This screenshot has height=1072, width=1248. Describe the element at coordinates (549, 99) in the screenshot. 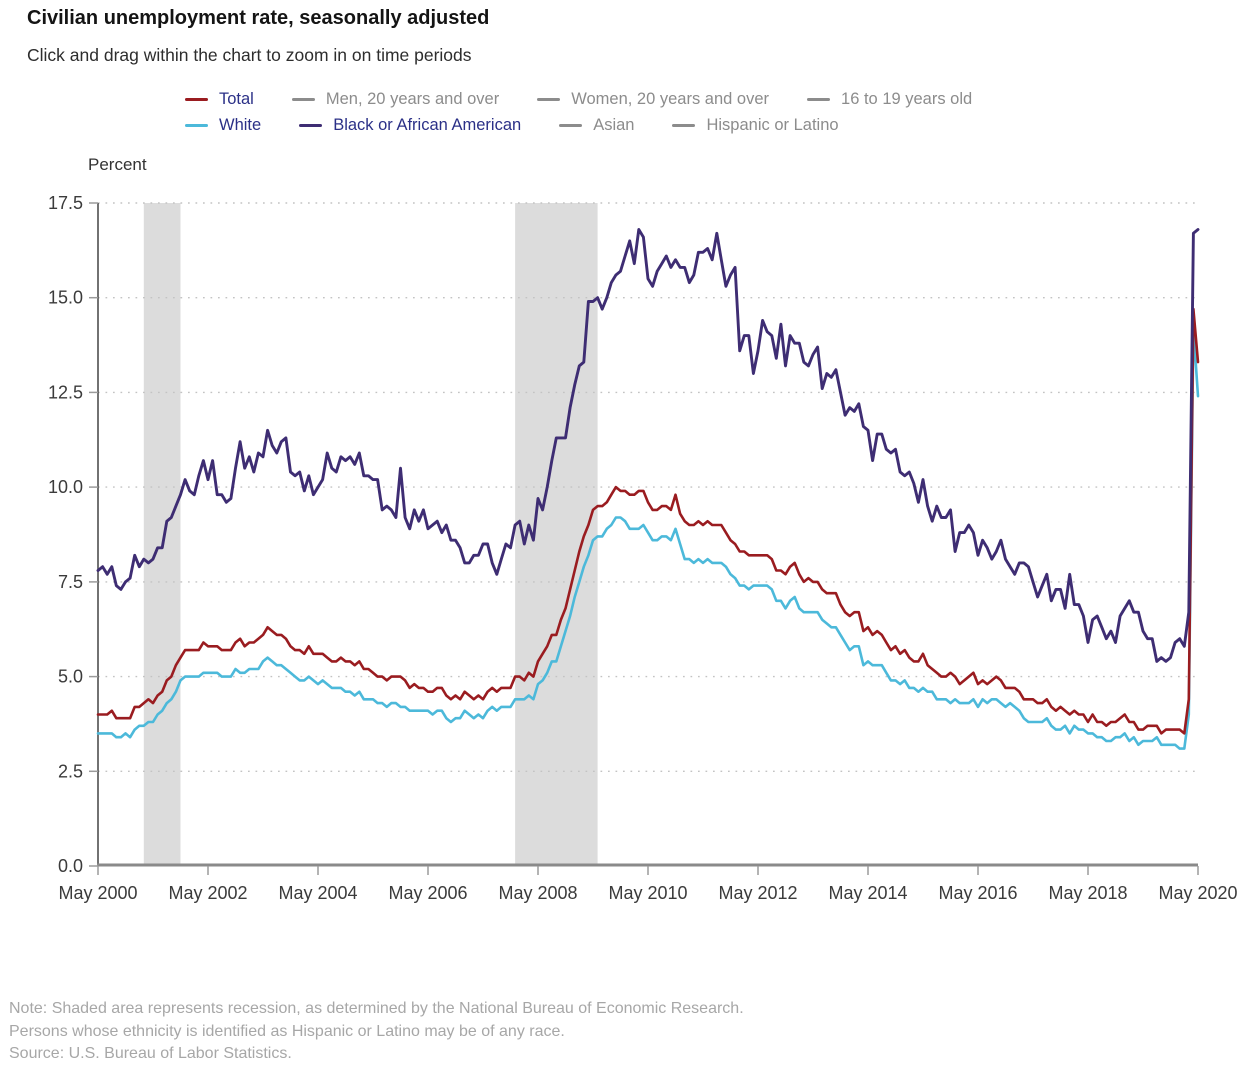

I see `legend-swatch-women-20-years-and-over` at that location.